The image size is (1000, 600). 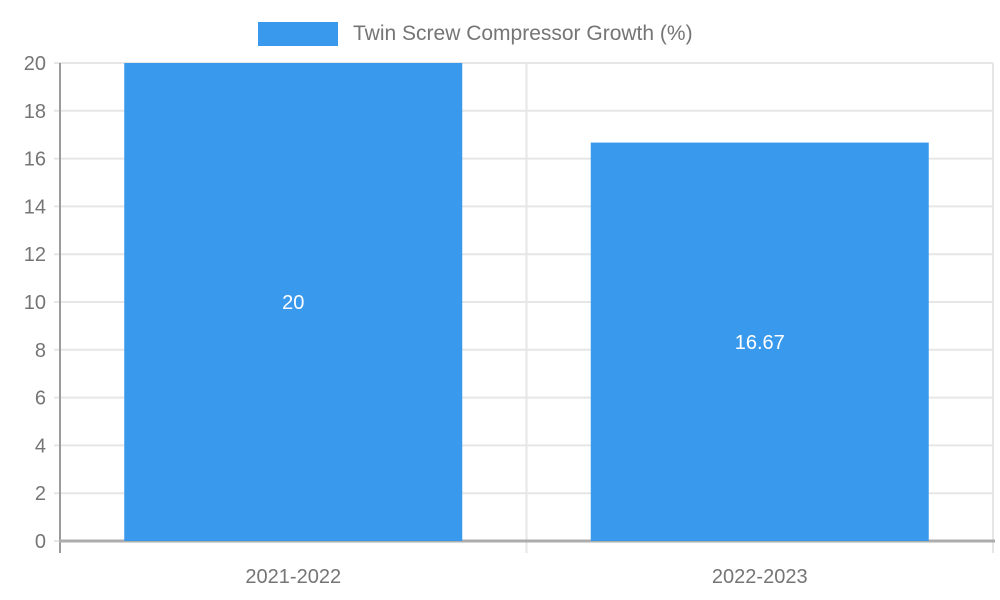 What do you see at coordinates (35, 303) in the screenshot?
I see `y-axis-tick-label: 10` at bounding box center [35, 303].